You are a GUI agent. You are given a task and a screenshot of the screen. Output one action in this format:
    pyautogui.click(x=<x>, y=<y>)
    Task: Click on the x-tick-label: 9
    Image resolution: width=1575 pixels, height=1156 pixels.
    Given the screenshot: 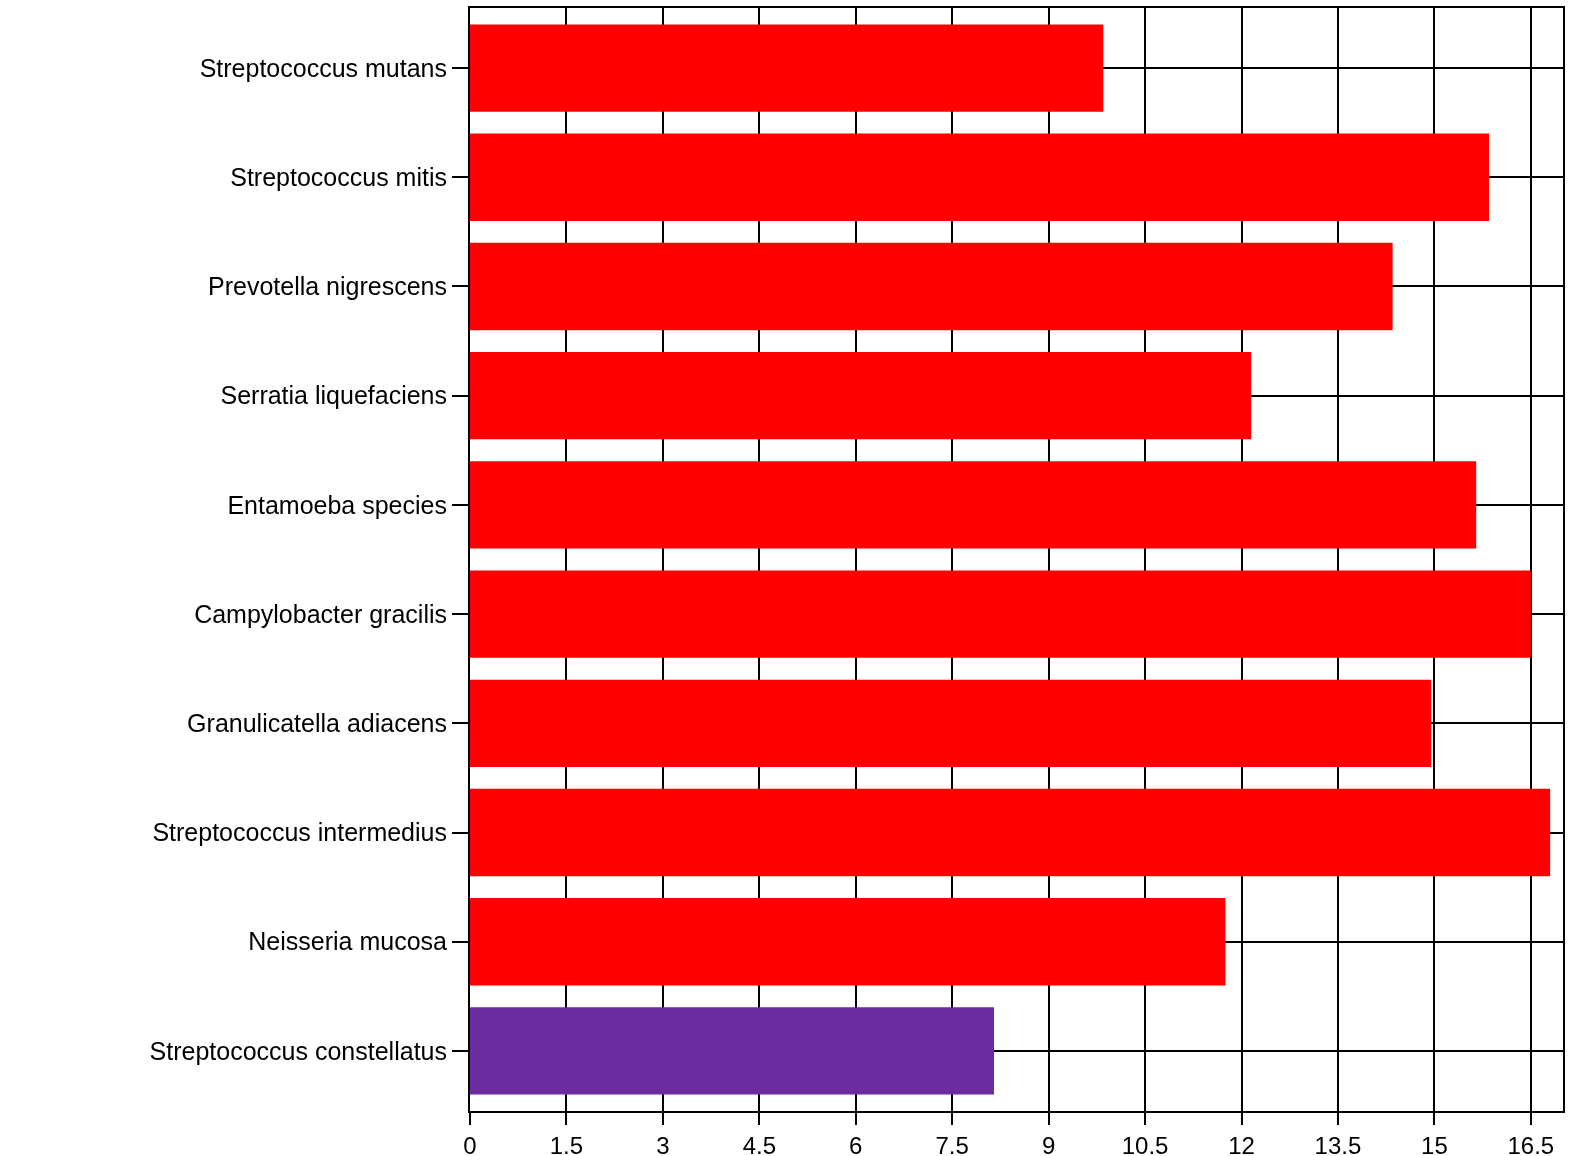 What is the action you would take?
    pyautogui.click(x=1048, y=1143)
    